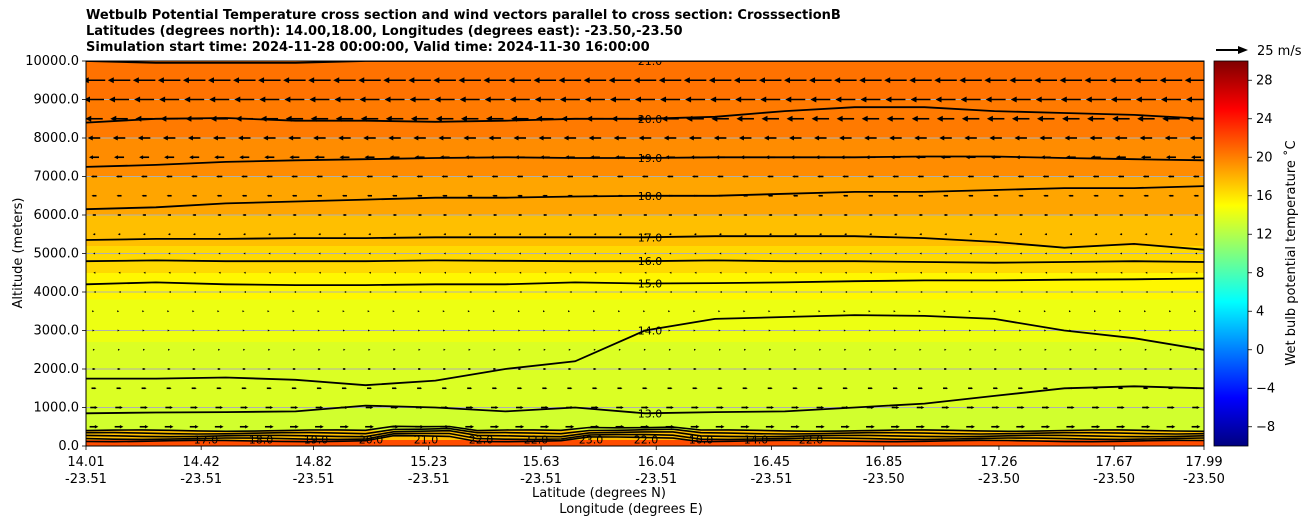 Image resolution: width=1311 pixels, height=526 pixels. I want to click on colorbar-tick-label: 28, so click(1264, 80).